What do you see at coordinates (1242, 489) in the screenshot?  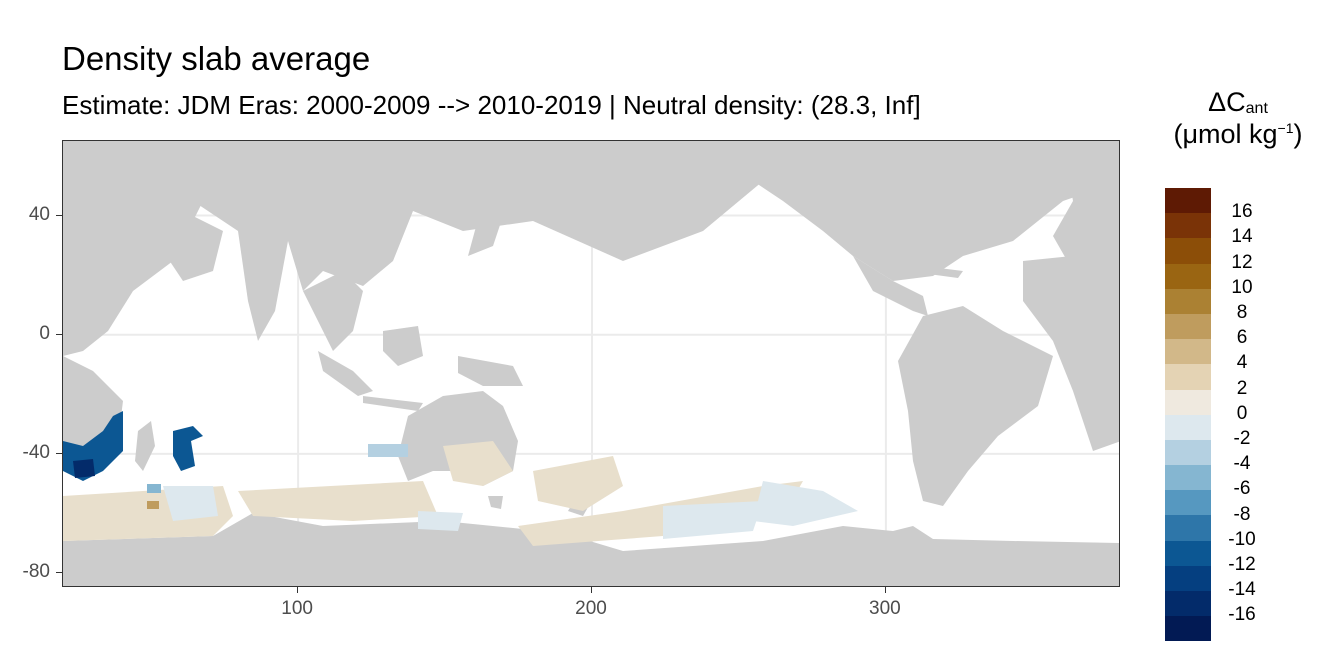 I see `colorbar-label: -6` at bounding box center [1242, 489].